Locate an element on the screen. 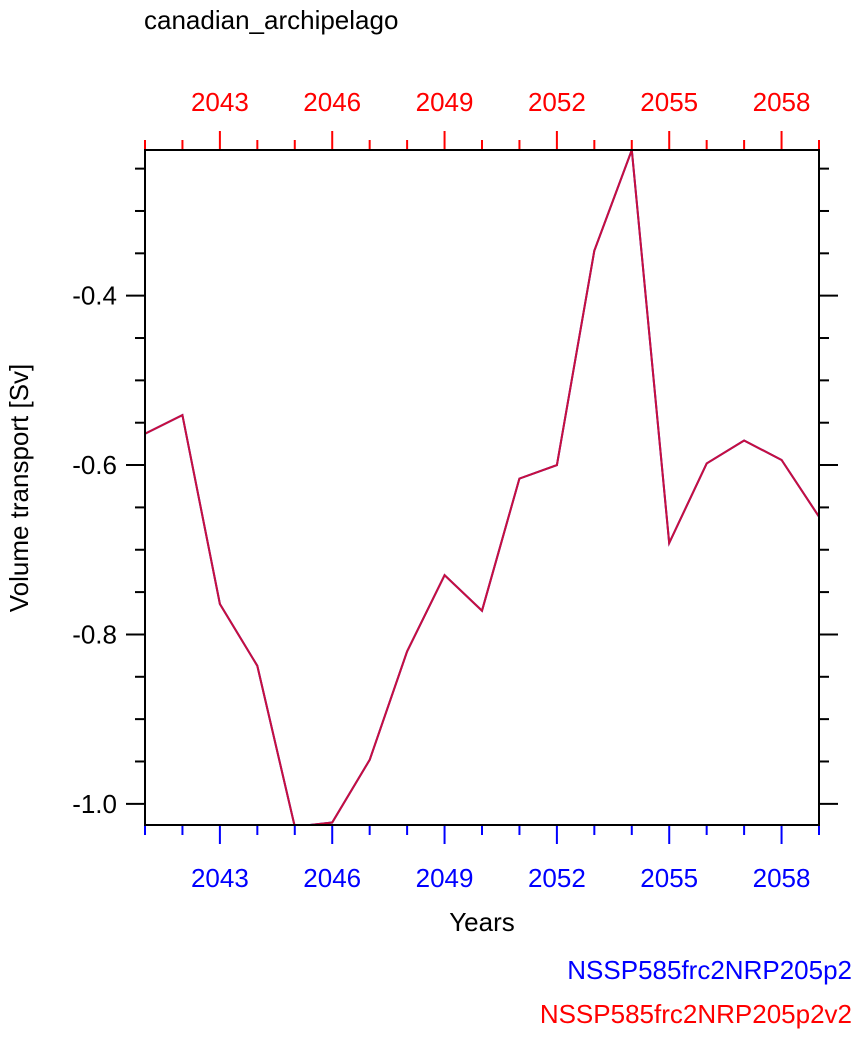 This screenshot has width=858, height=1037. legend-entry-series-1: NSSP585frc2NRP205p2 is located at coordinates (709, 970).